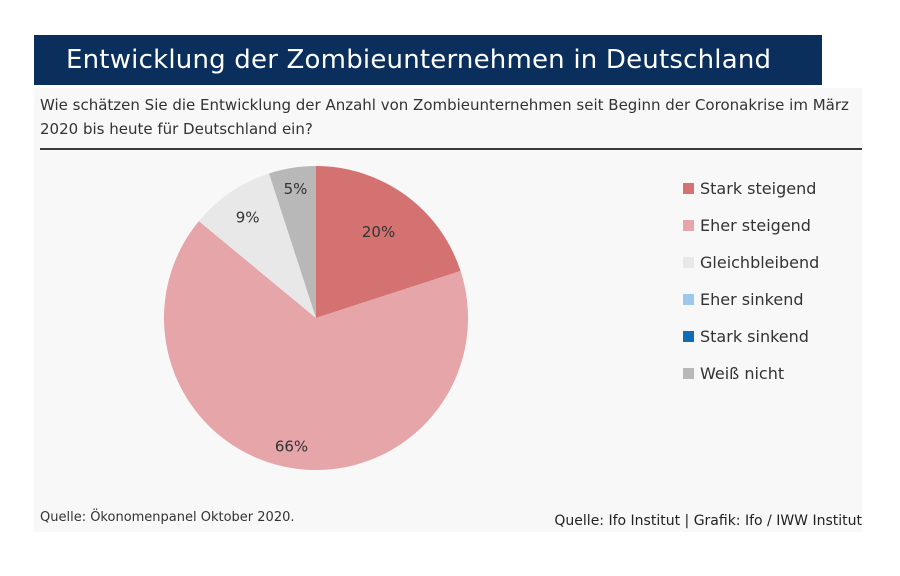 The image size is (900, 576). I want to click on legend-label: Stark sinkend, so click(754, 336).